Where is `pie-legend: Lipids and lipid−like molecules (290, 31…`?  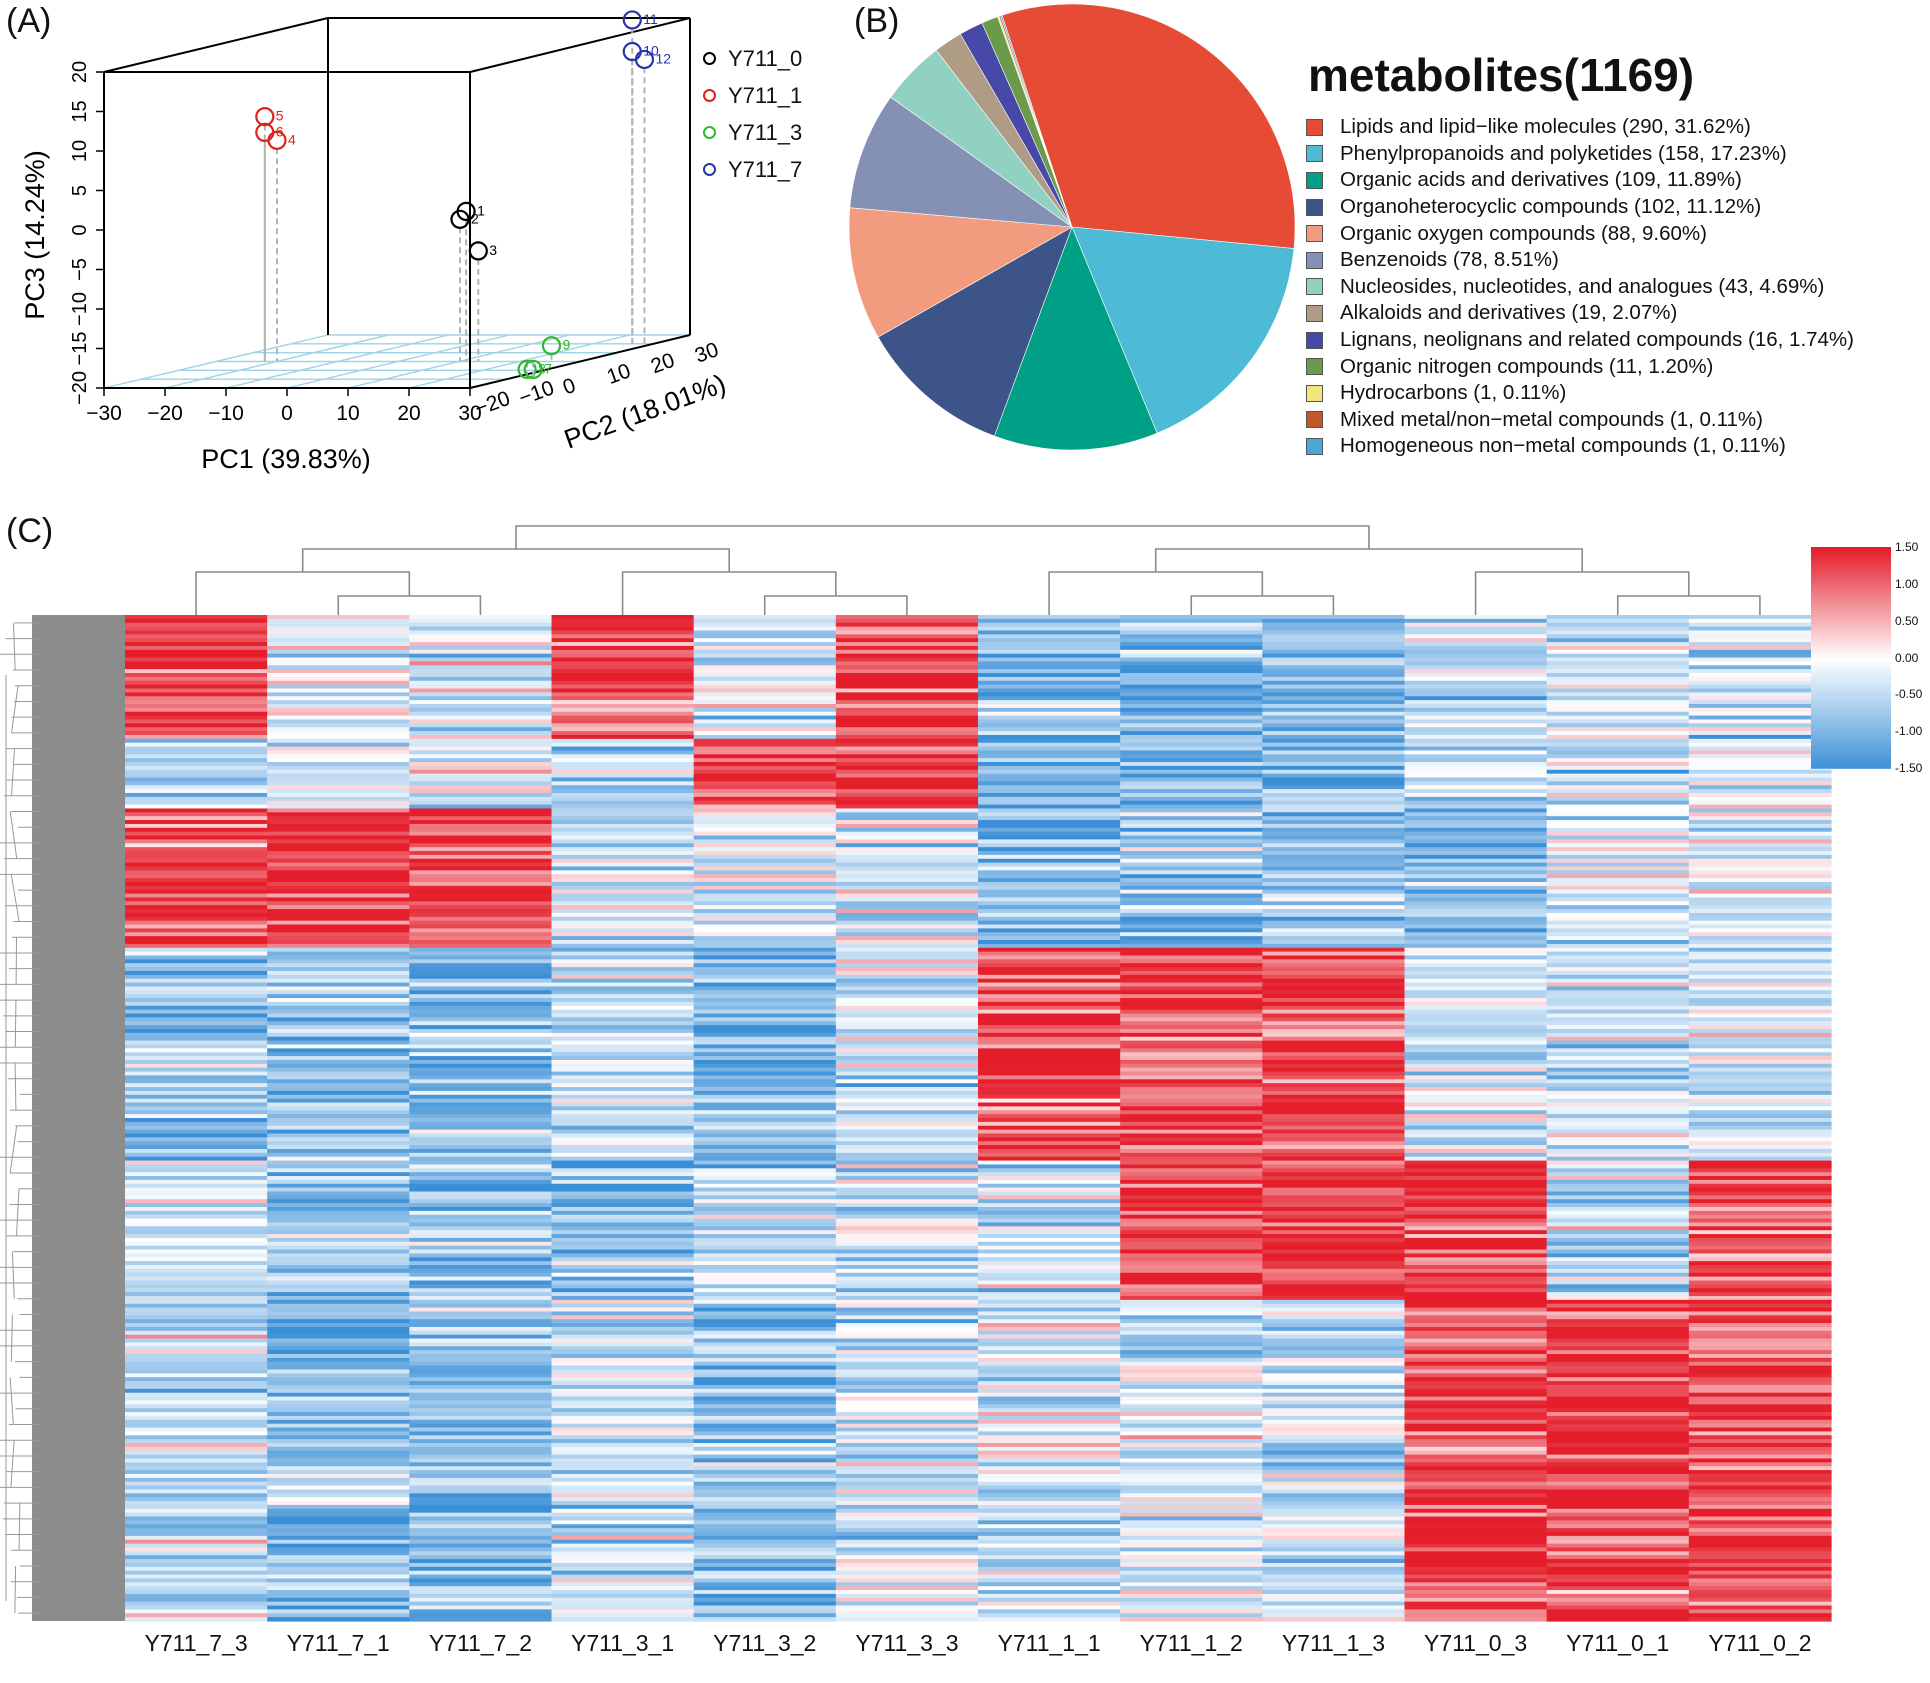 pie-legend: Lipids and lipid−like molecules (290, 31… is located at coordinates (1580, 287).